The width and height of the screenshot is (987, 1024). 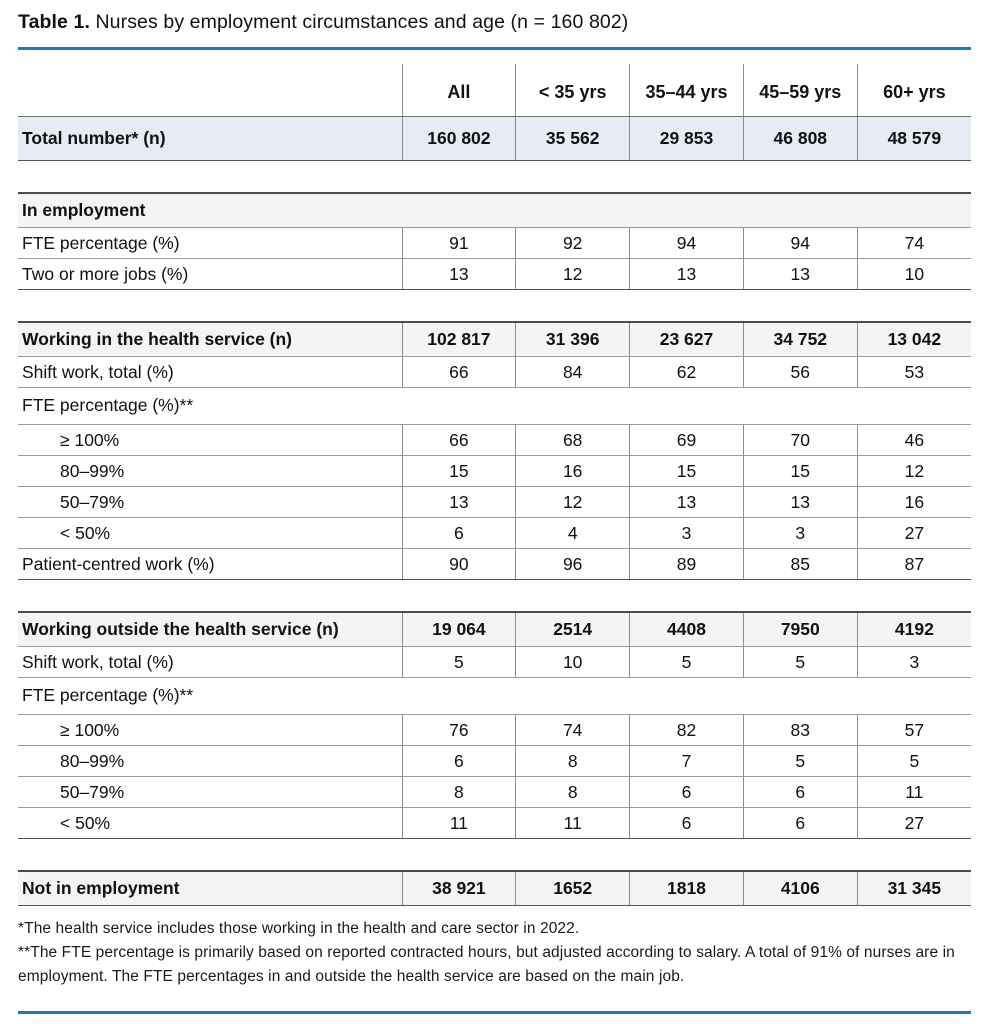 What do you see at coordinates (686, 440) in the screenshot?
I see `cell-value: 69` at bounding box center [686, 440].